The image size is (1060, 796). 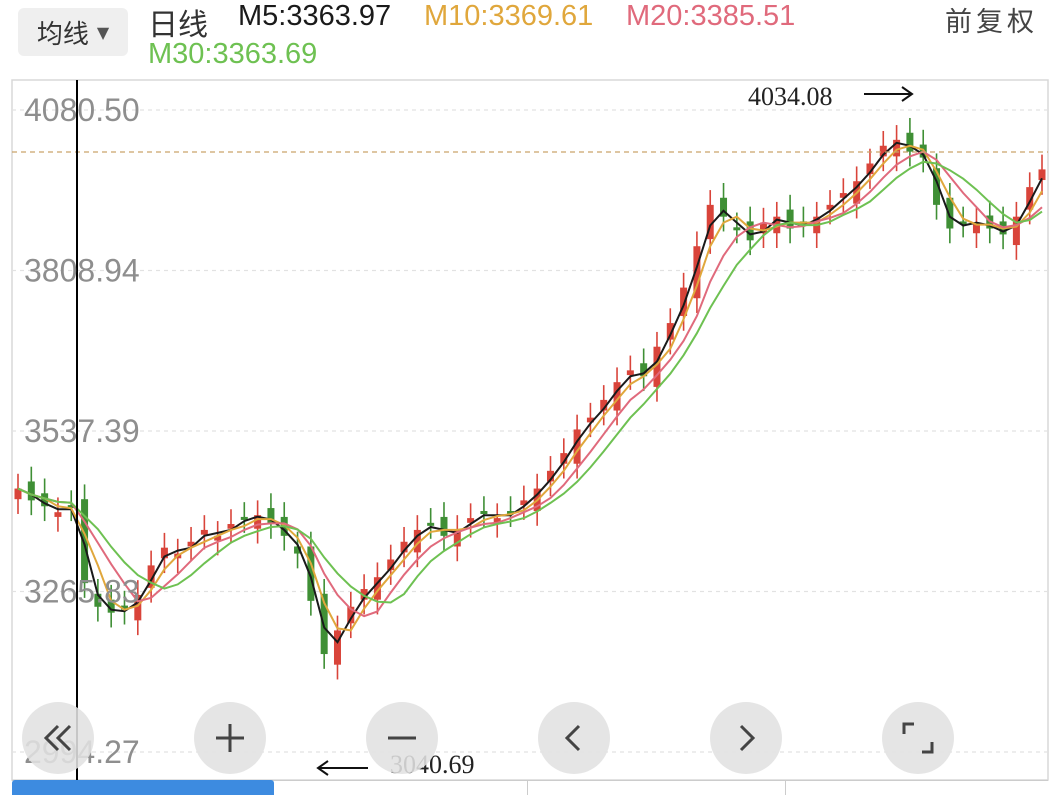 I want to click on chevron-right-icon, so click(x=747, y=738).